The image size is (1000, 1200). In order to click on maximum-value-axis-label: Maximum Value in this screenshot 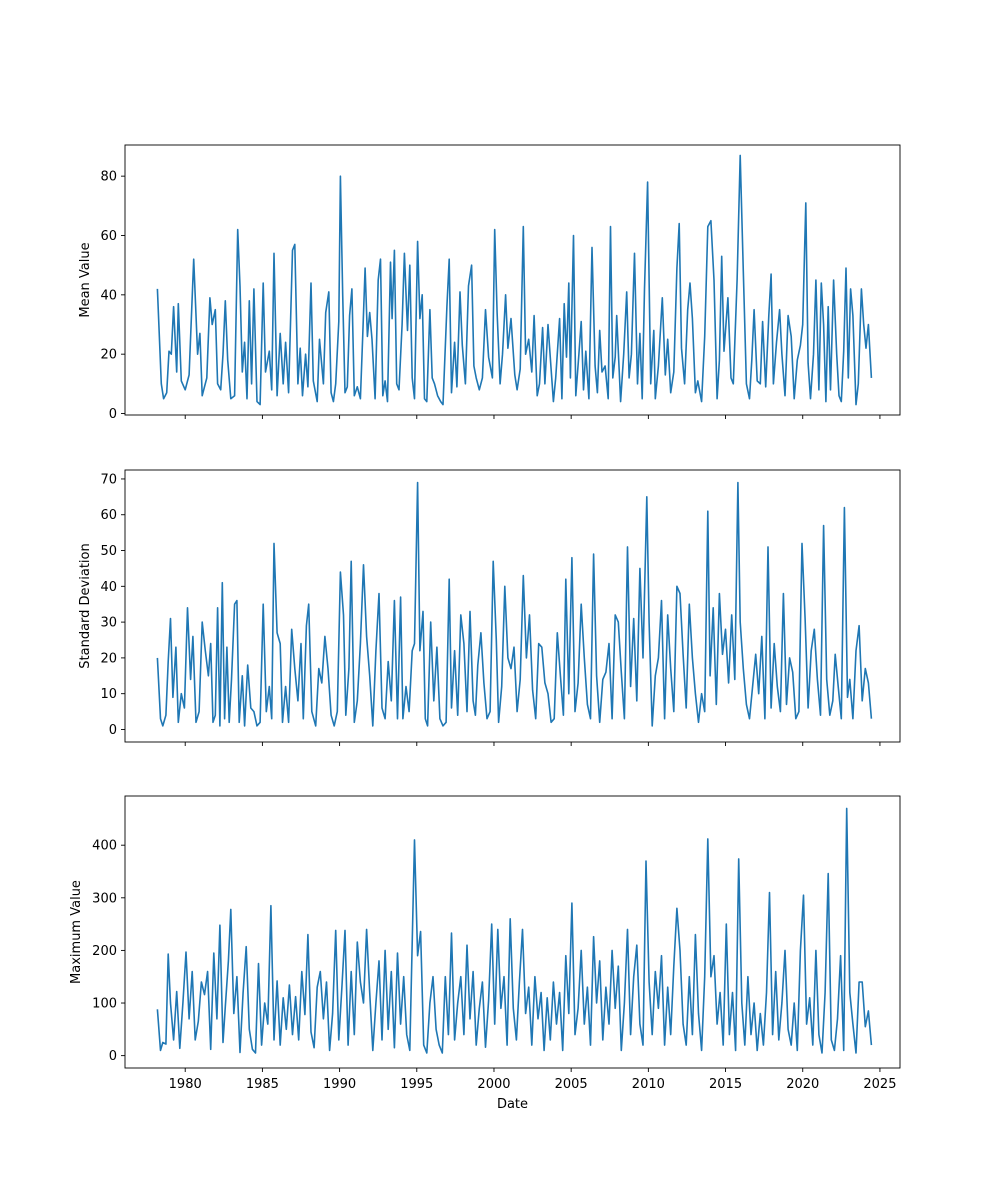, I will do `click(76, 932)`.